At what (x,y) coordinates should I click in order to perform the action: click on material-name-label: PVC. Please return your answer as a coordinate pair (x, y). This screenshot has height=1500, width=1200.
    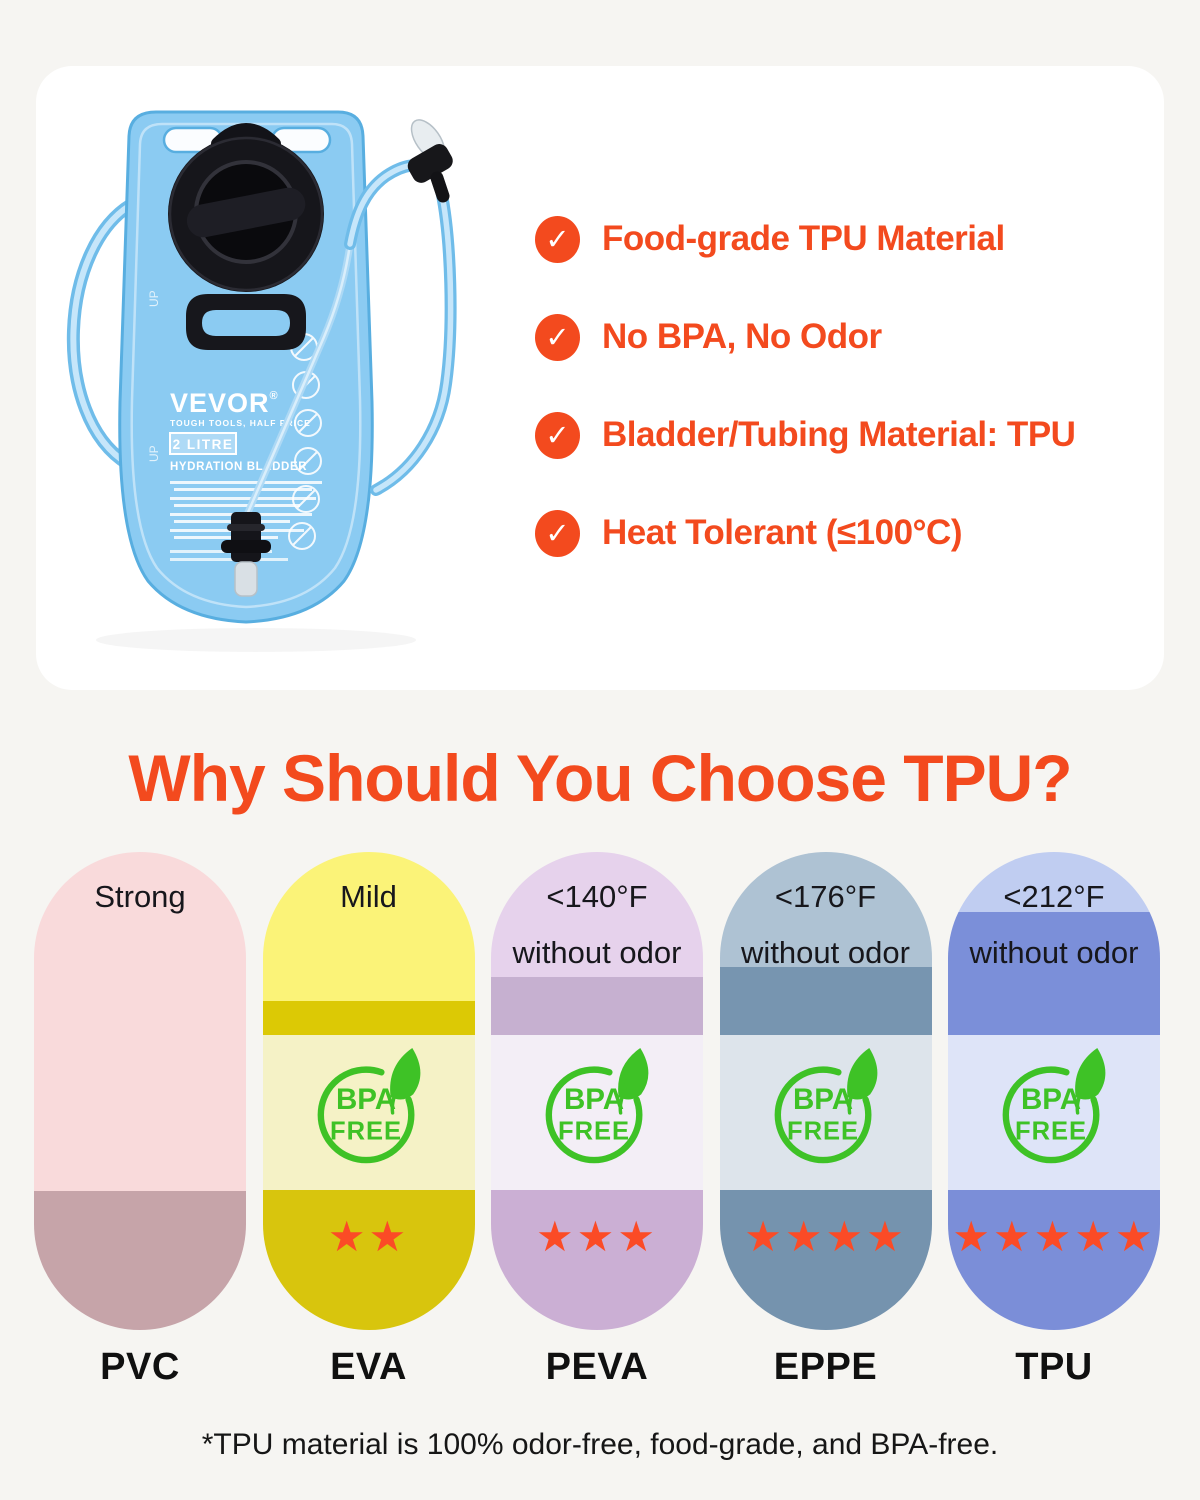
    Looking at the image, I should click on (140, 1367).